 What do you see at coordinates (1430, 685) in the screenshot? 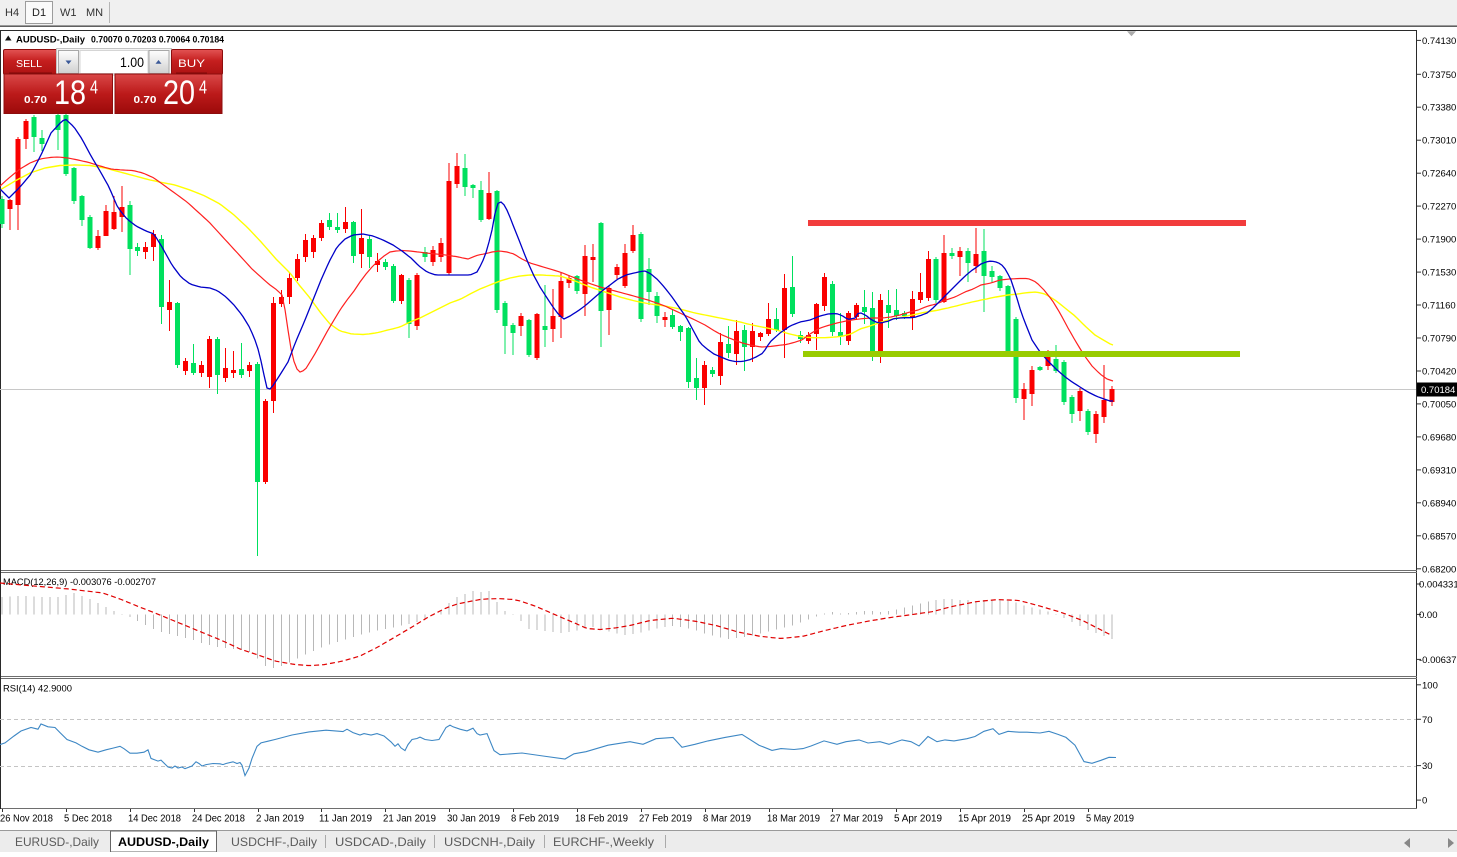
I see `svg-text: 100` at bounding box center [1430, 685].